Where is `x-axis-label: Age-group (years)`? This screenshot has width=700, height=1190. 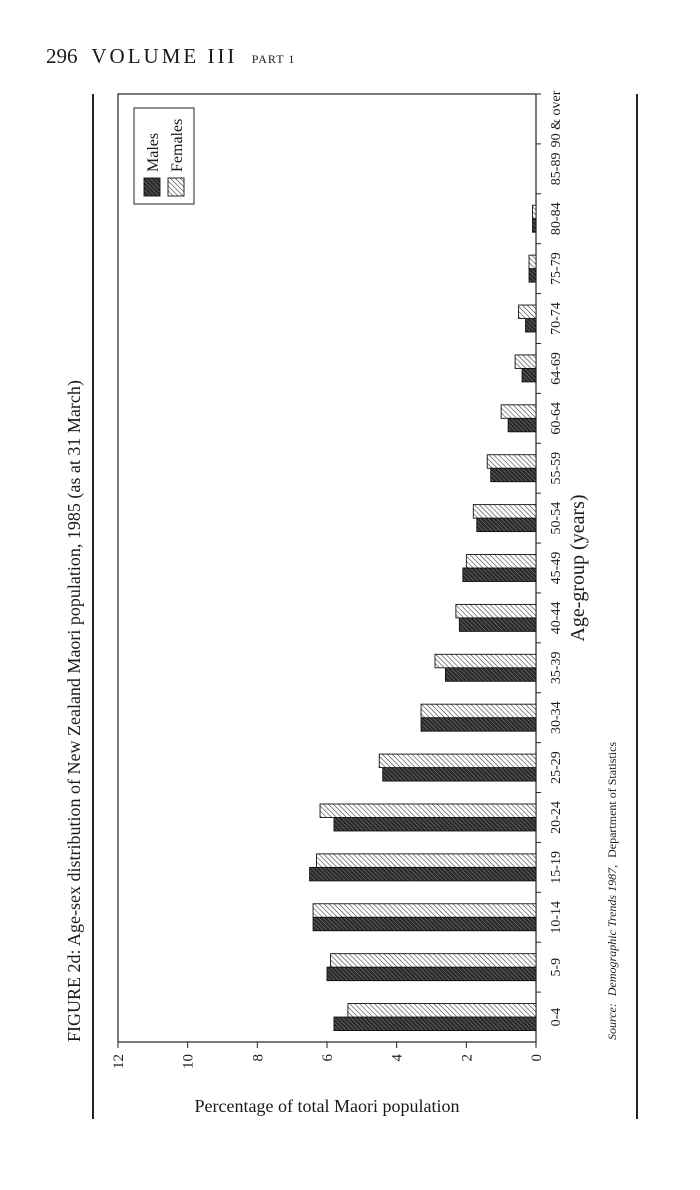 x-axis-label: Age-group (years) is located at coordinates (578, 567).